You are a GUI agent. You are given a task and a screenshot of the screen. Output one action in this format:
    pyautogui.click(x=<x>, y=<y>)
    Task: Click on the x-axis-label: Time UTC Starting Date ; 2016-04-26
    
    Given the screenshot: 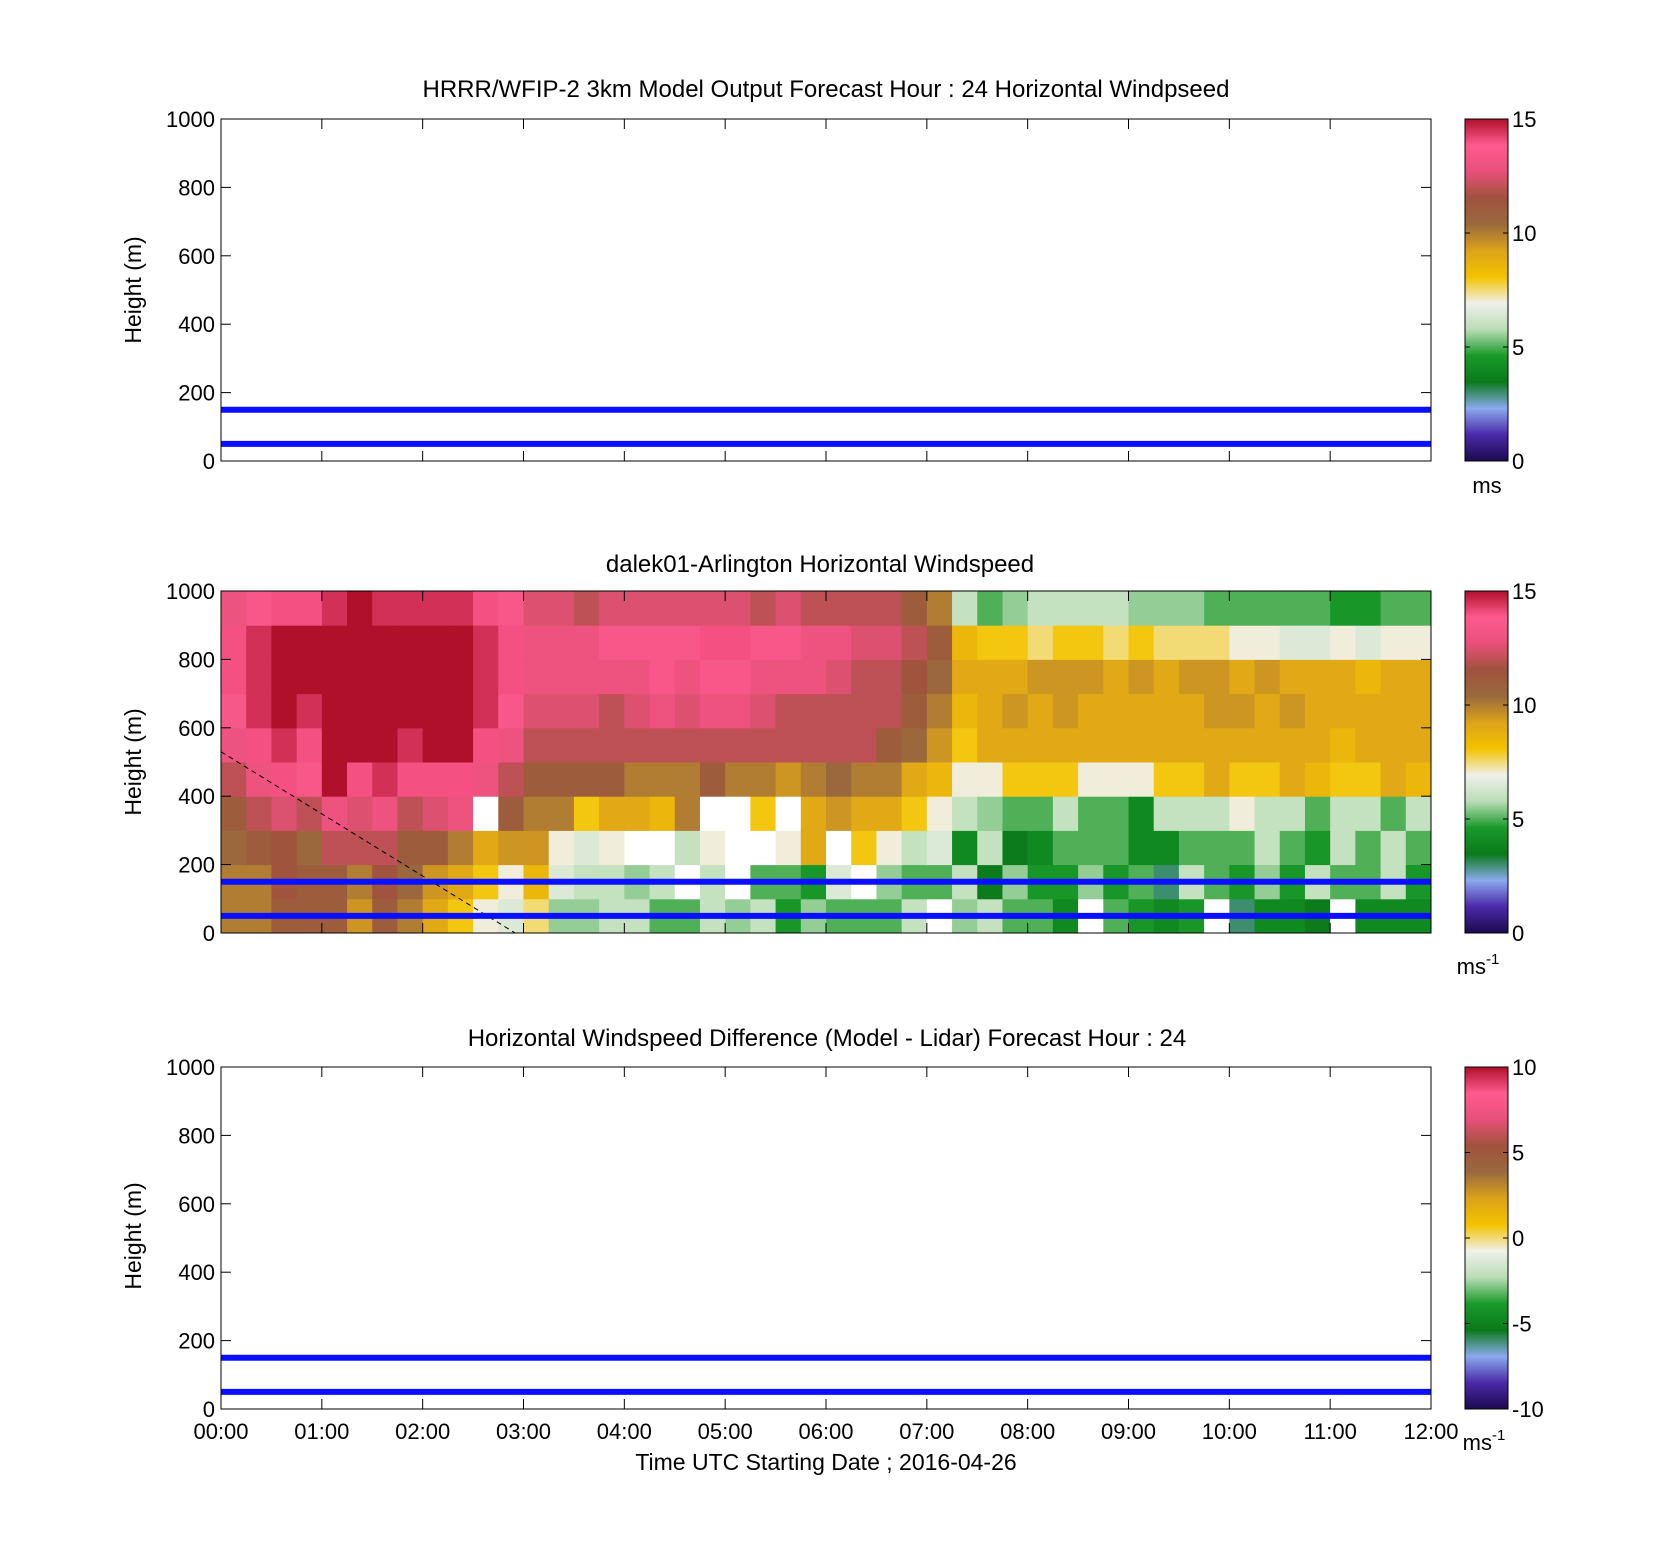 What is the action you would take?
    pyautogui.click(x=825, y=1462)
    